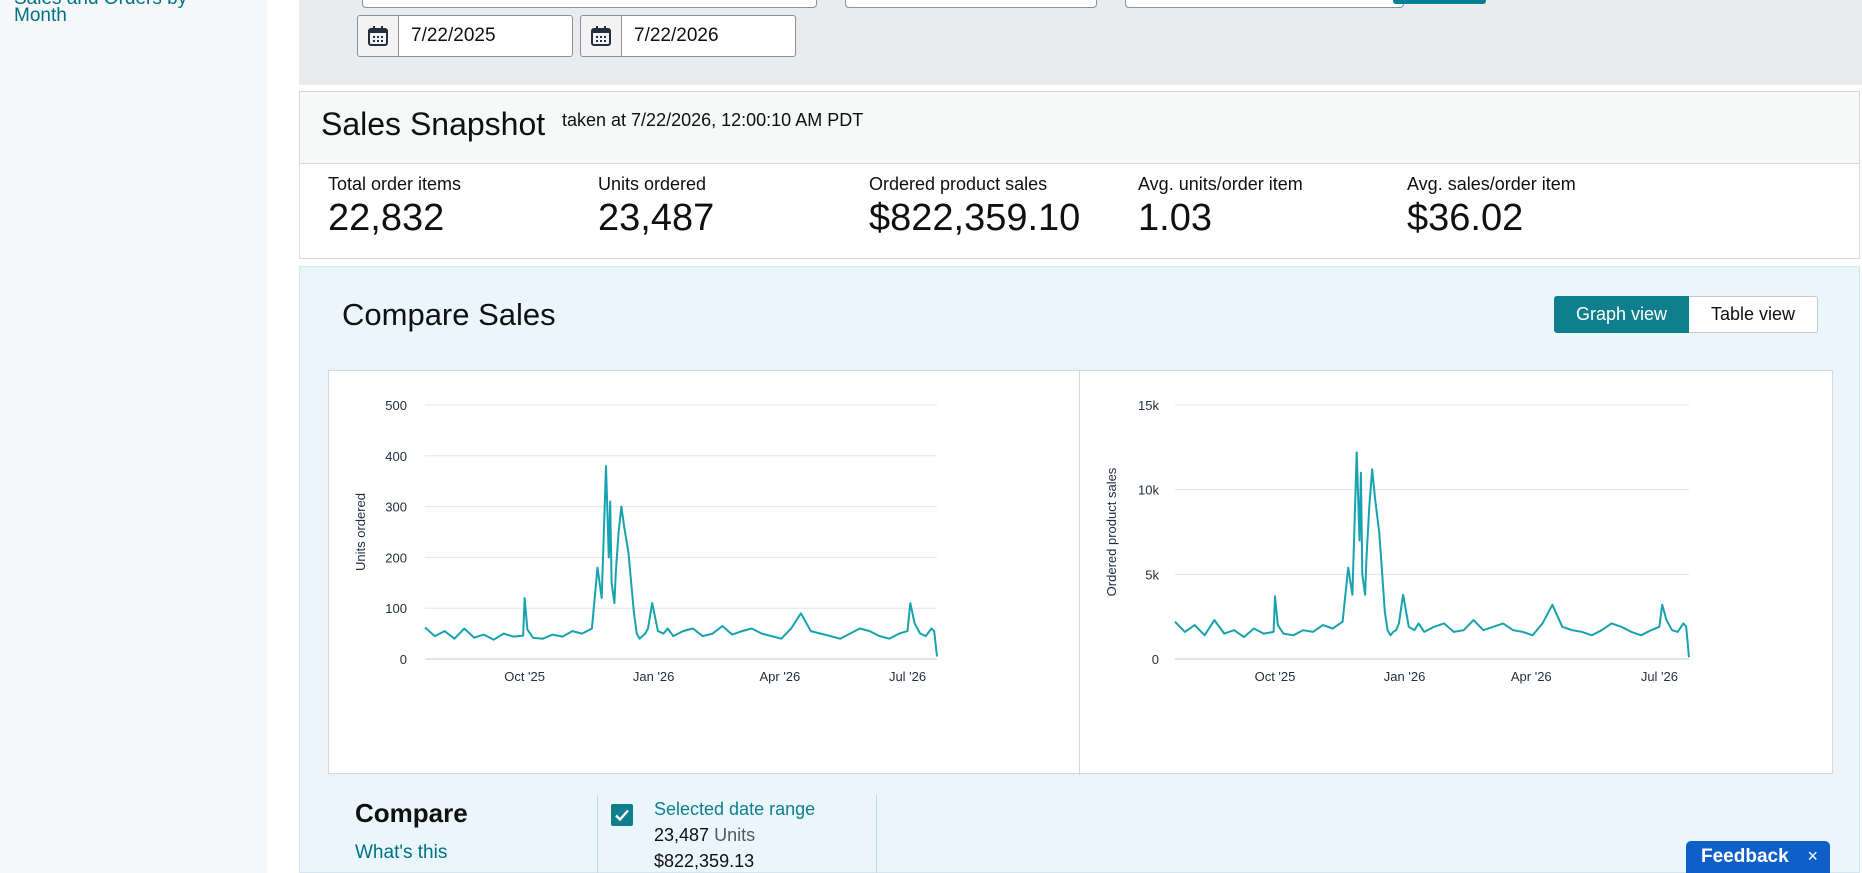  What do you see at coordinates (975, 218) in the screenshot?
I see `metric-value: $822,359.10` at bounding box center [975, 218].